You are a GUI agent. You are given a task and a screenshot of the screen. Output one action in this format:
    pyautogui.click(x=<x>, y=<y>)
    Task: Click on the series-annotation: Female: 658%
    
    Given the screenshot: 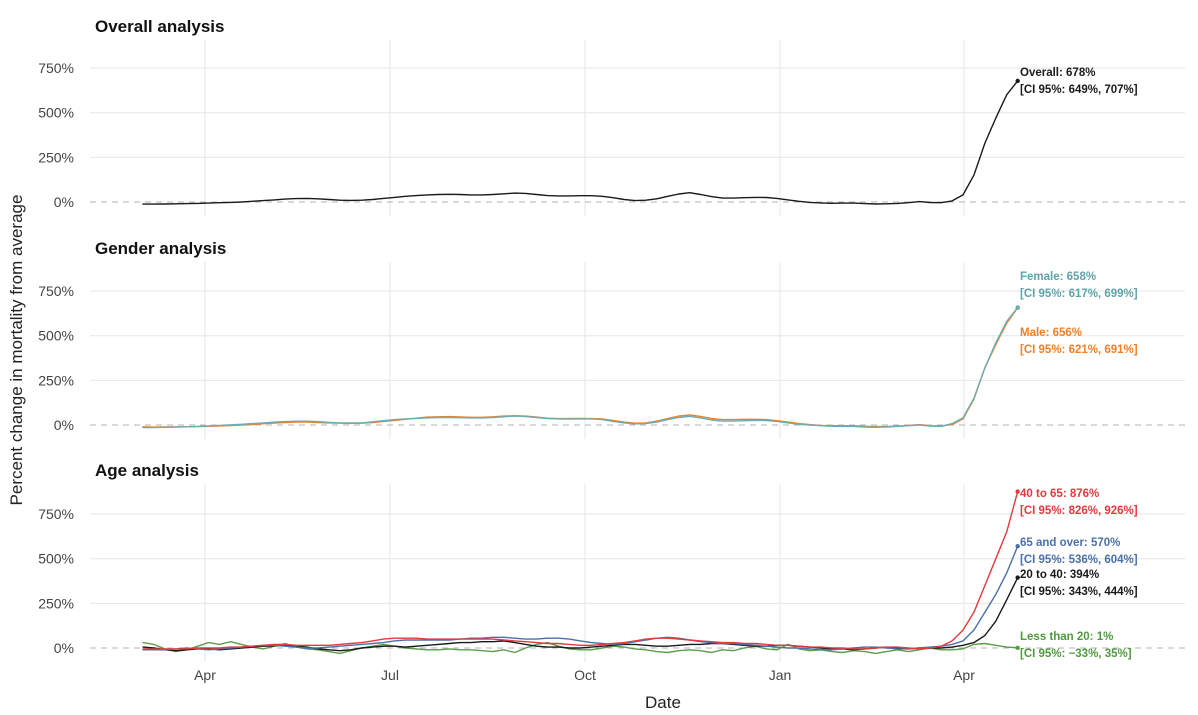 What is the action you would take?
    pyautogui.click(x=1058, y=277)
    